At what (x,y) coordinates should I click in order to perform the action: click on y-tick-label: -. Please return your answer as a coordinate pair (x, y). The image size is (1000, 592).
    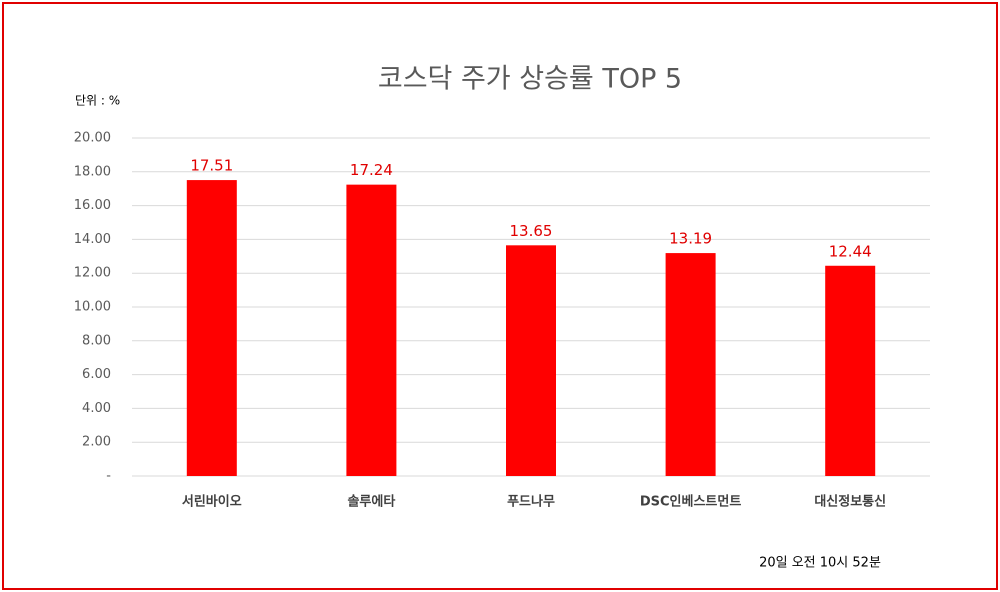
    Looking at the image, I should click on (108, 476).